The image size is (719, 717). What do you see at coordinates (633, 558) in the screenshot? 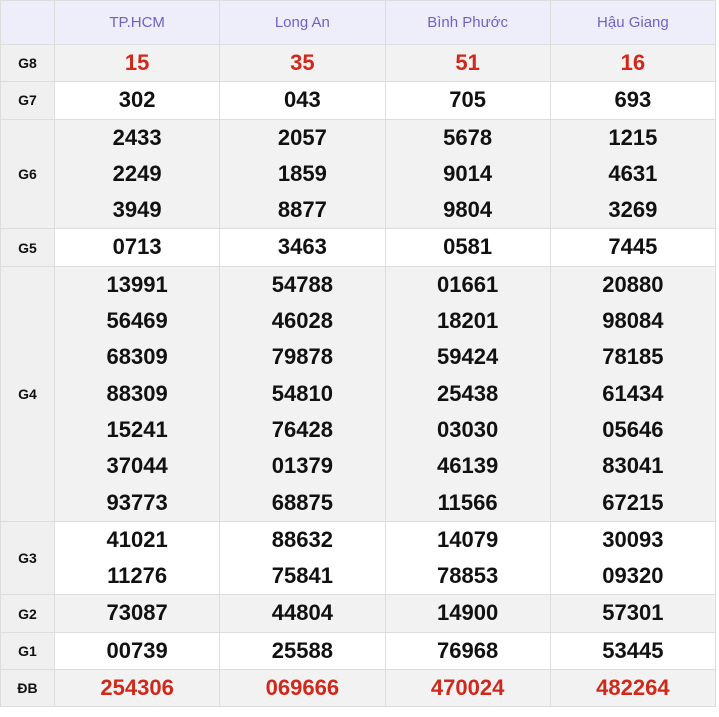
I see `prize-cell: 30093 09320` at bounding box center [633, 558].